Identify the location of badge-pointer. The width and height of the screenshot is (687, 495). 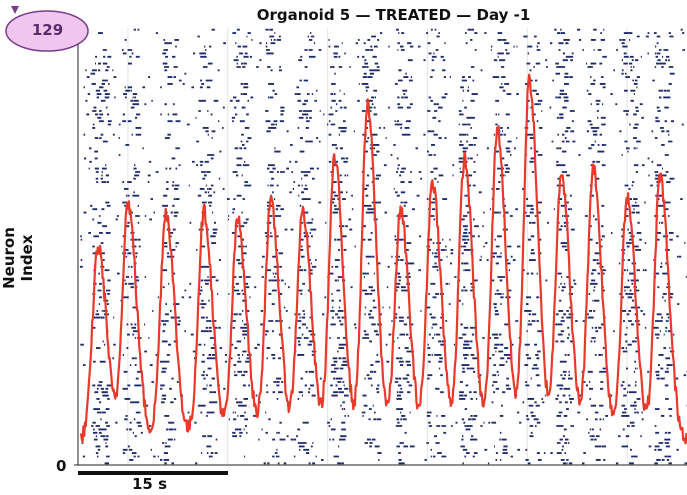
(15, 10).